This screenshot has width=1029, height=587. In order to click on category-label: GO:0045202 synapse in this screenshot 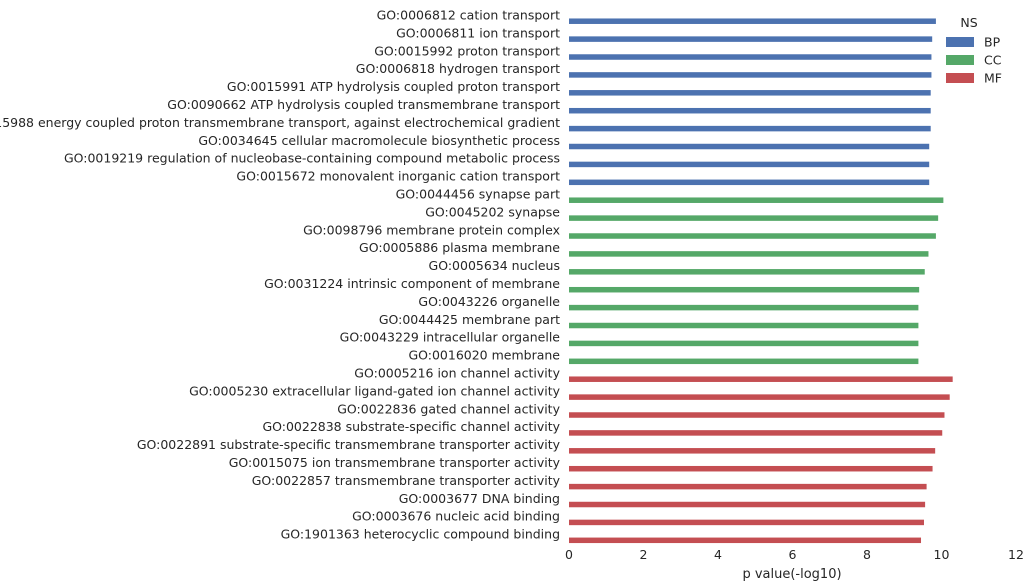, I will do `click(492, 211)`.